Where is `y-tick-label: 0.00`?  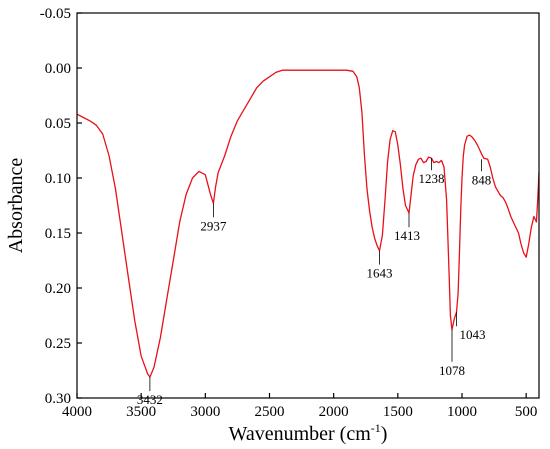
y-tick-label: 0.00 is located at coordinates (58, 69).